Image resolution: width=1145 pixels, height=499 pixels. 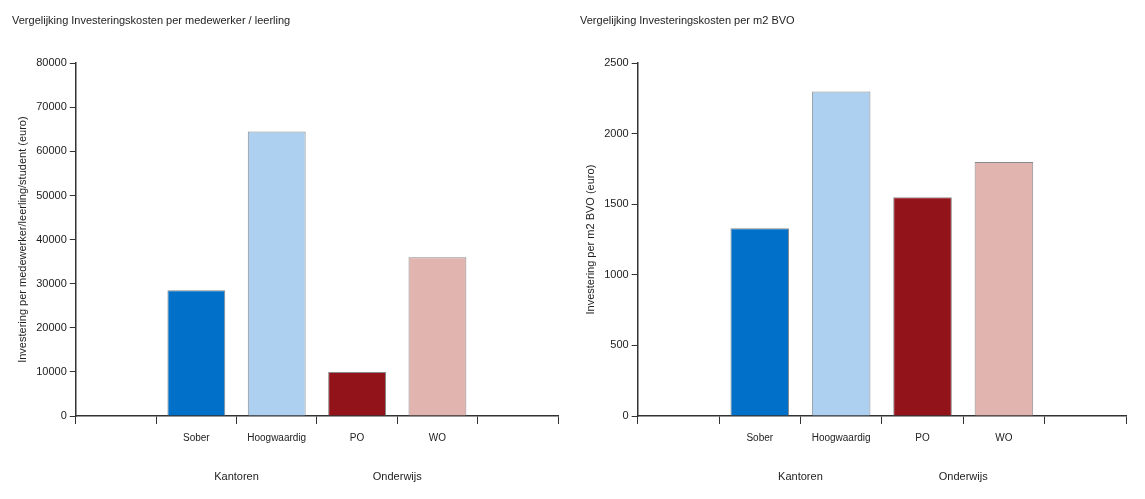 What do you see at coordinates (688, 19) in the screenshot?
I see `chart-title: Vergelijking Investeringskosten per m2 BVO` at bounding box center [688, 19].